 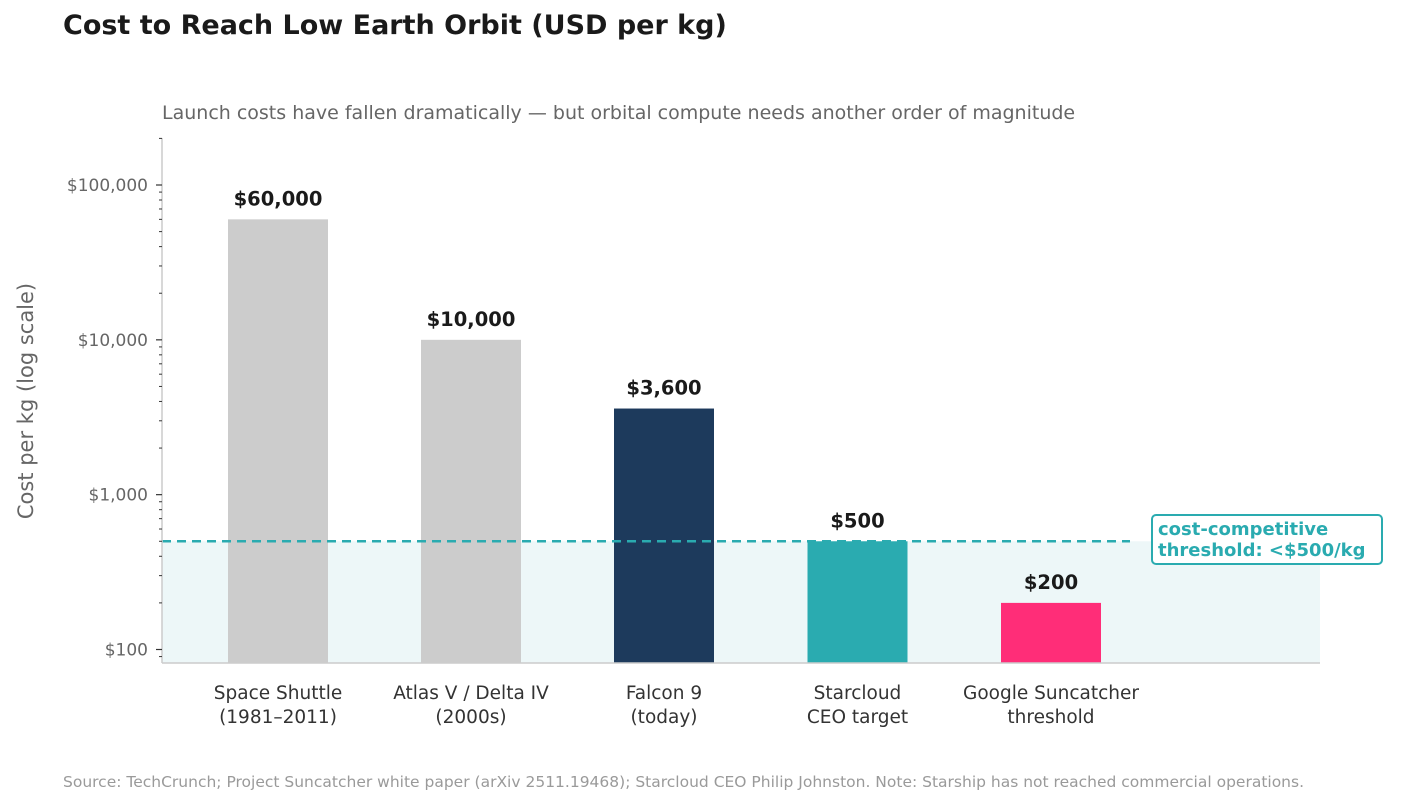 What do you see at coordinates (126, 651) in the screenshot?
I see `y-tick-label: $100` at bounding box center [126, 651].